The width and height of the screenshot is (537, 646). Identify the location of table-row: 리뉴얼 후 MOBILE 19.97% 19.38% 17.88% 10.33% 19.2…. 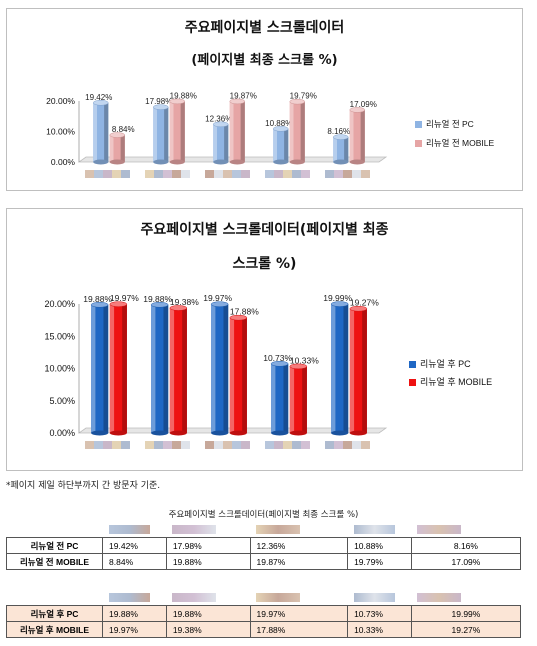
(263, 629).